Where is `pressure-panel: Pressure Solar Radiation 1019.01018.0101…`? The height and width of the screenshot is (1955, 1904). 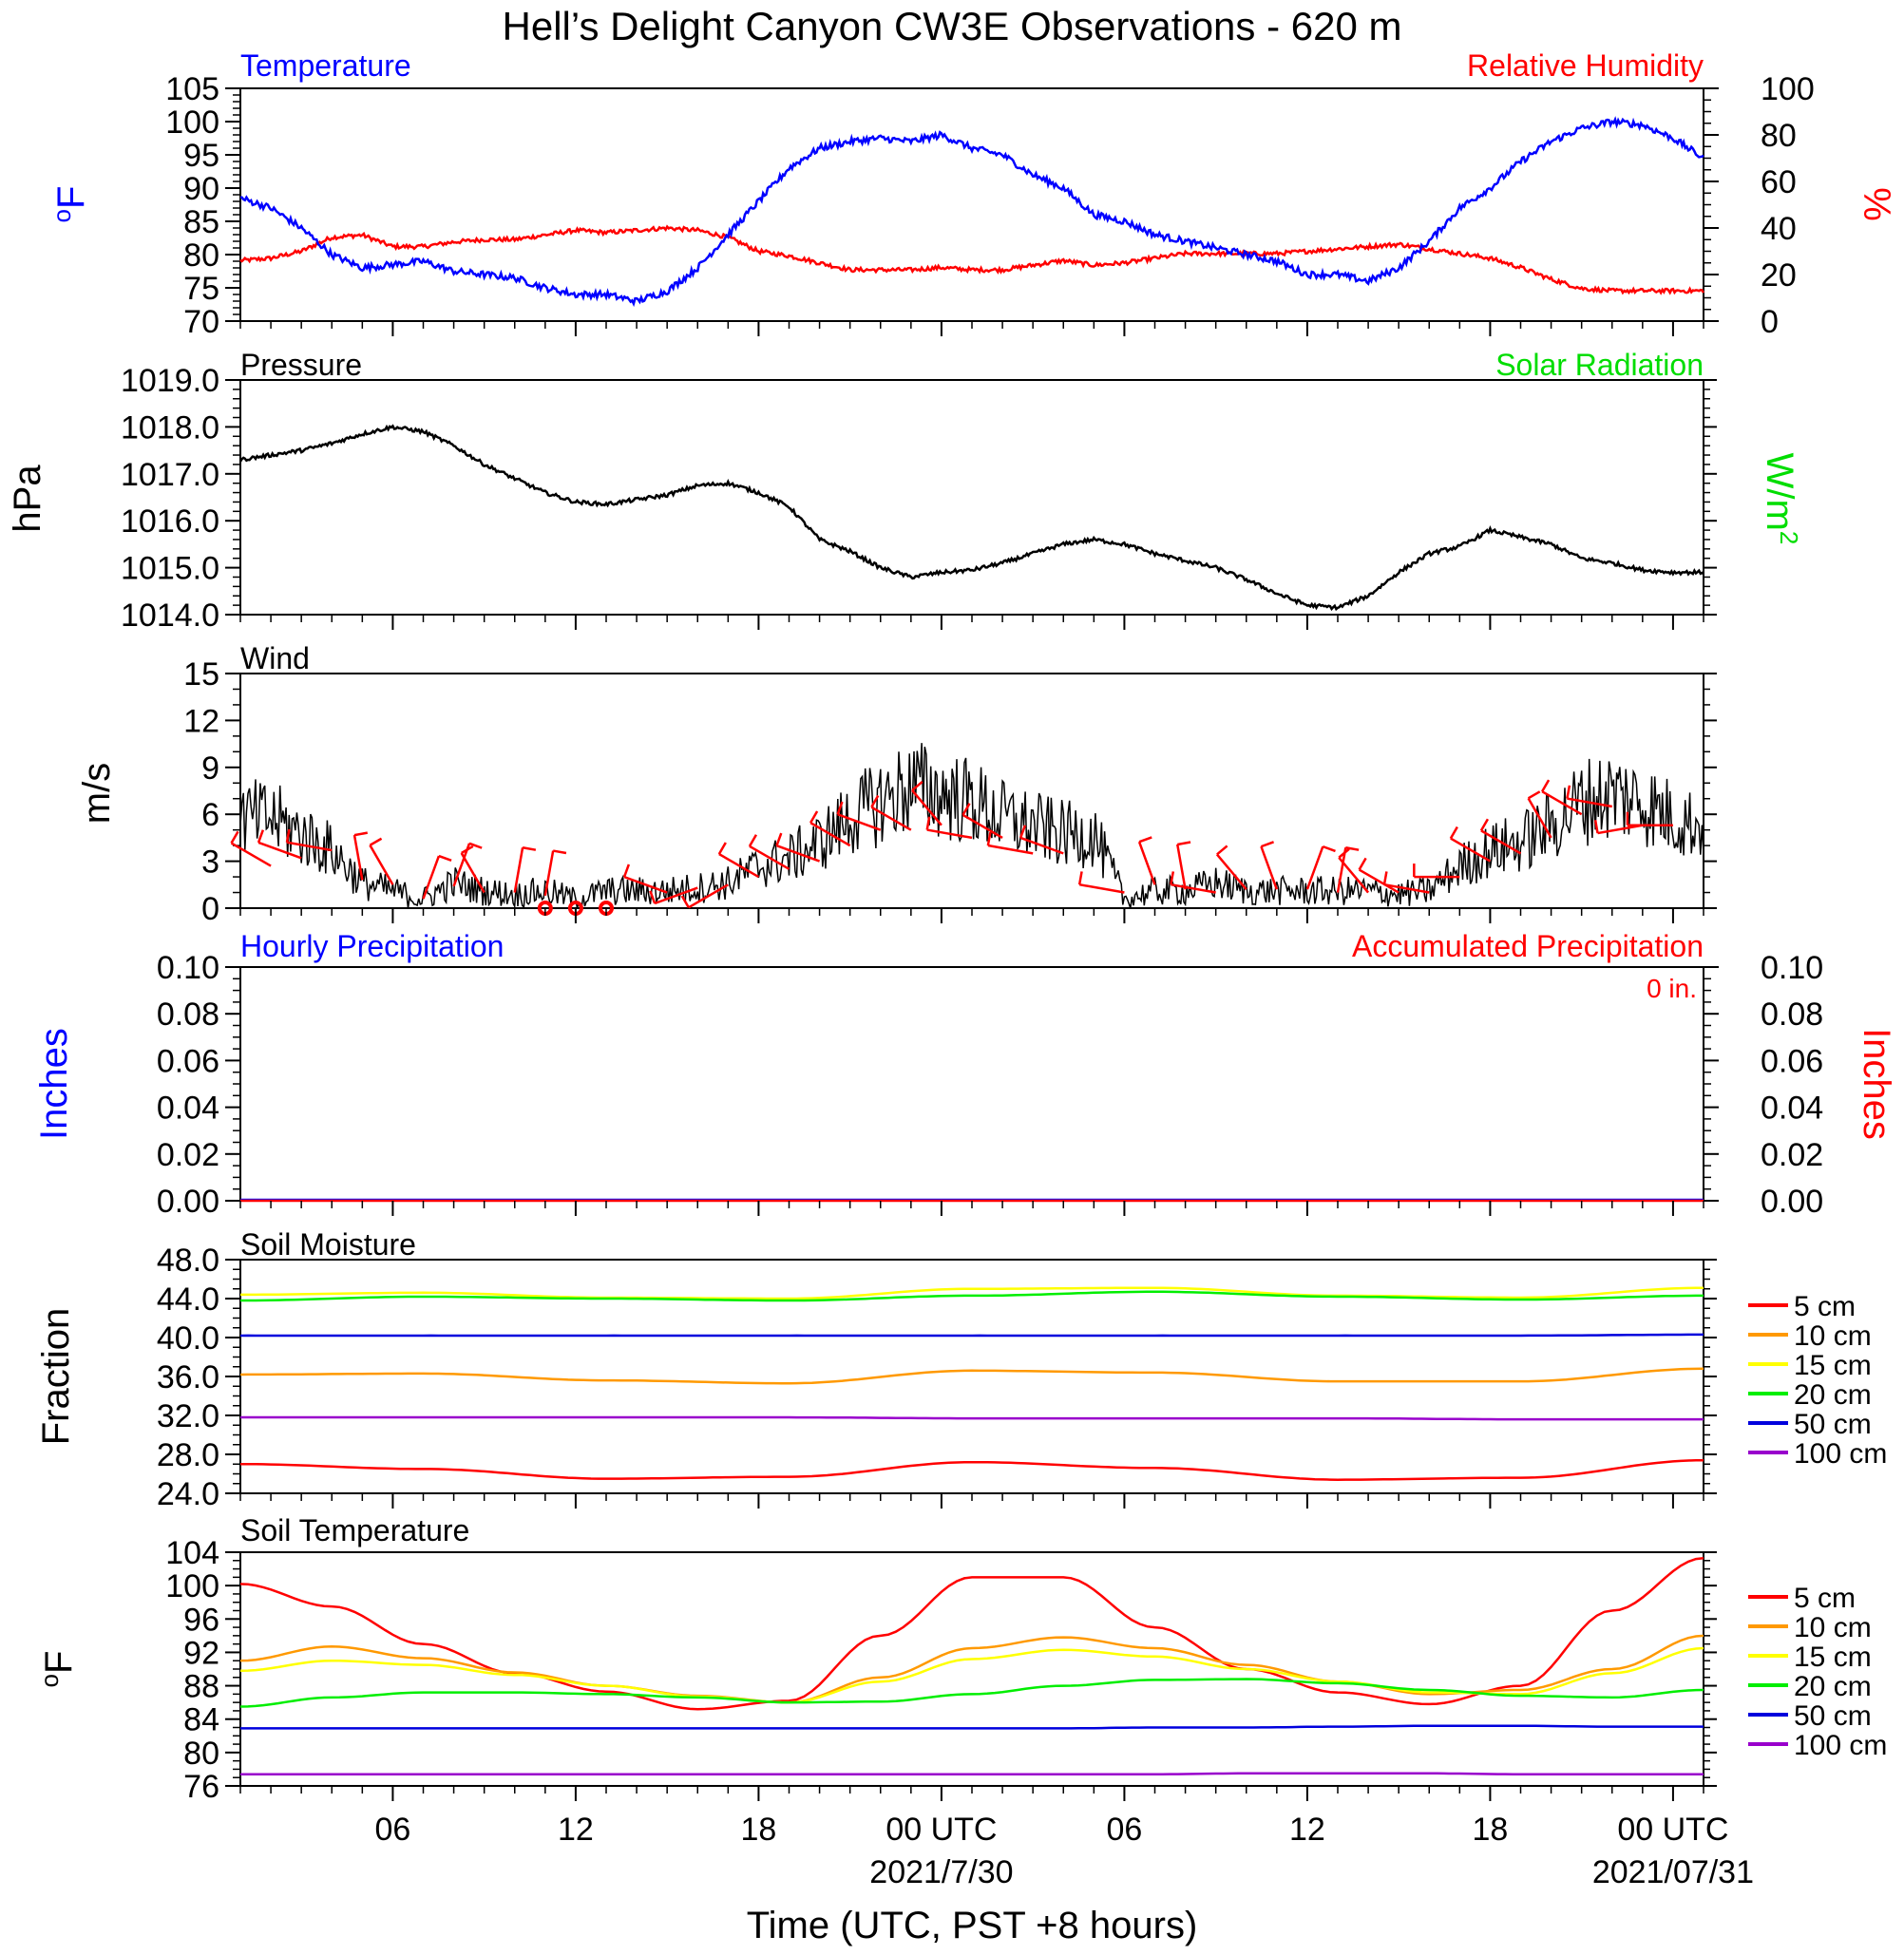 pressure-panel: Pressure Solar Radiation 1019.01018.0101… is located at coordinates (905, 491).